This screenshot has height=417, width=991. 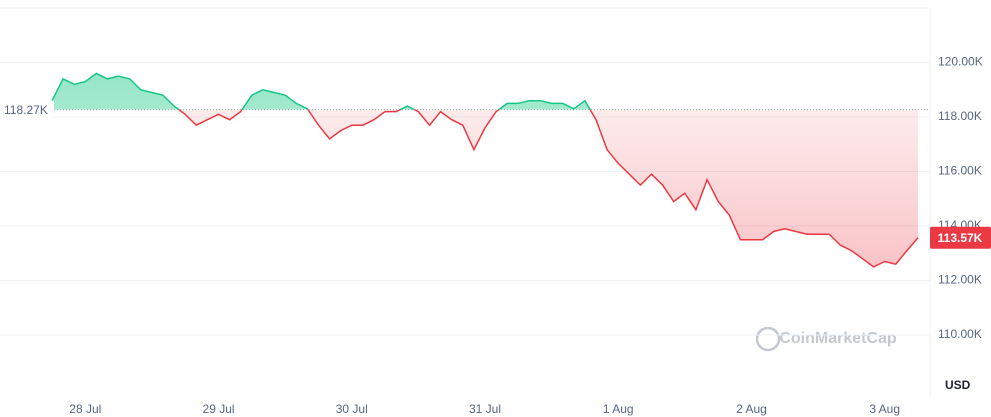 What do you see at coordinates (838, 338) in the screenshot?
I see `watermark: CoinMarketCap` at bounding box center [838, 338].